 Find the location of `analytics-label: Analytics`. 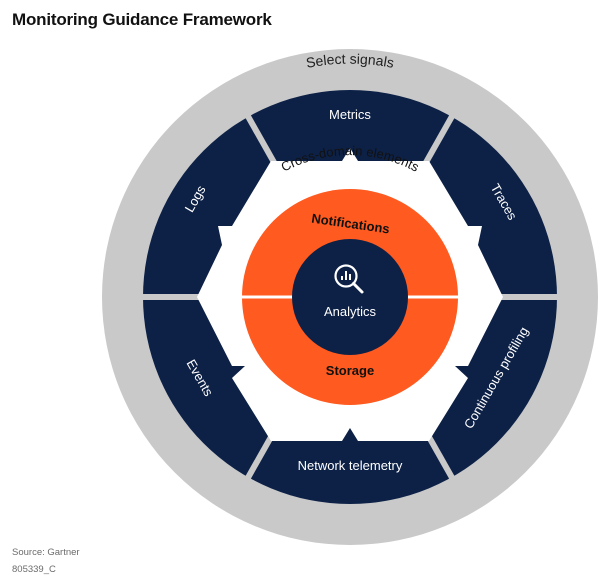

analytics-label: Analytics is located at coordinates (350, 311).